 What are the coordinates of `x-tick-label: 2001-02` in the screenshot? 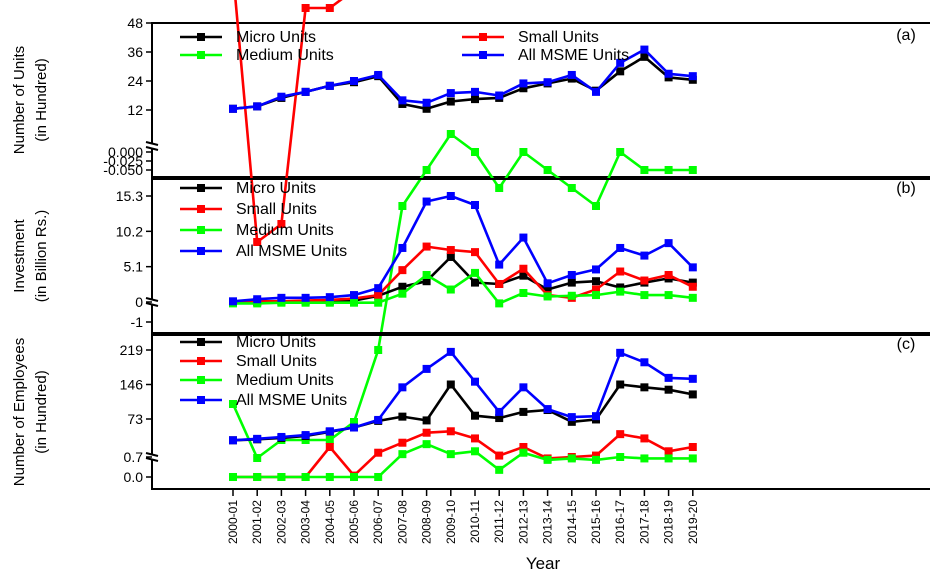 It's located at (257, 522).